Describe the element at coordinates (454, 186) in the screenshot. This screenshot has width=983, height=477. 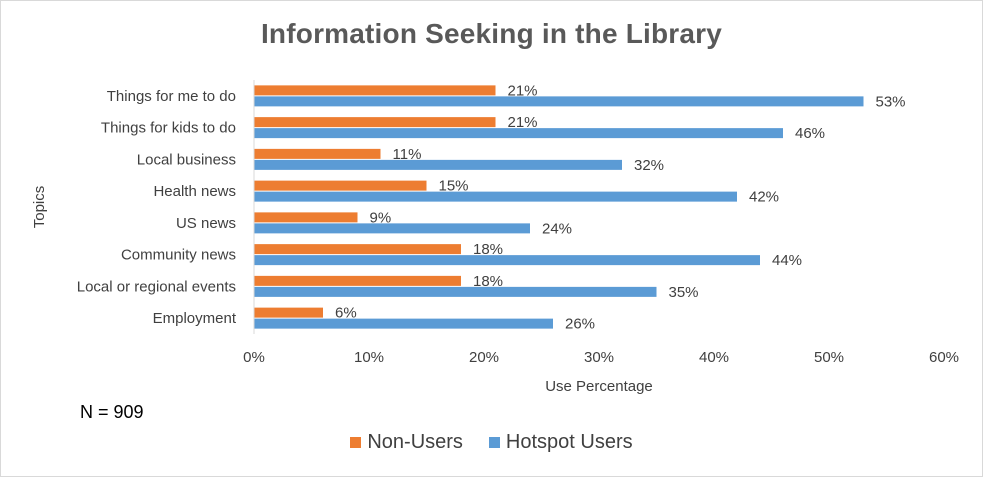
I see `data-label: 15%` at that location.